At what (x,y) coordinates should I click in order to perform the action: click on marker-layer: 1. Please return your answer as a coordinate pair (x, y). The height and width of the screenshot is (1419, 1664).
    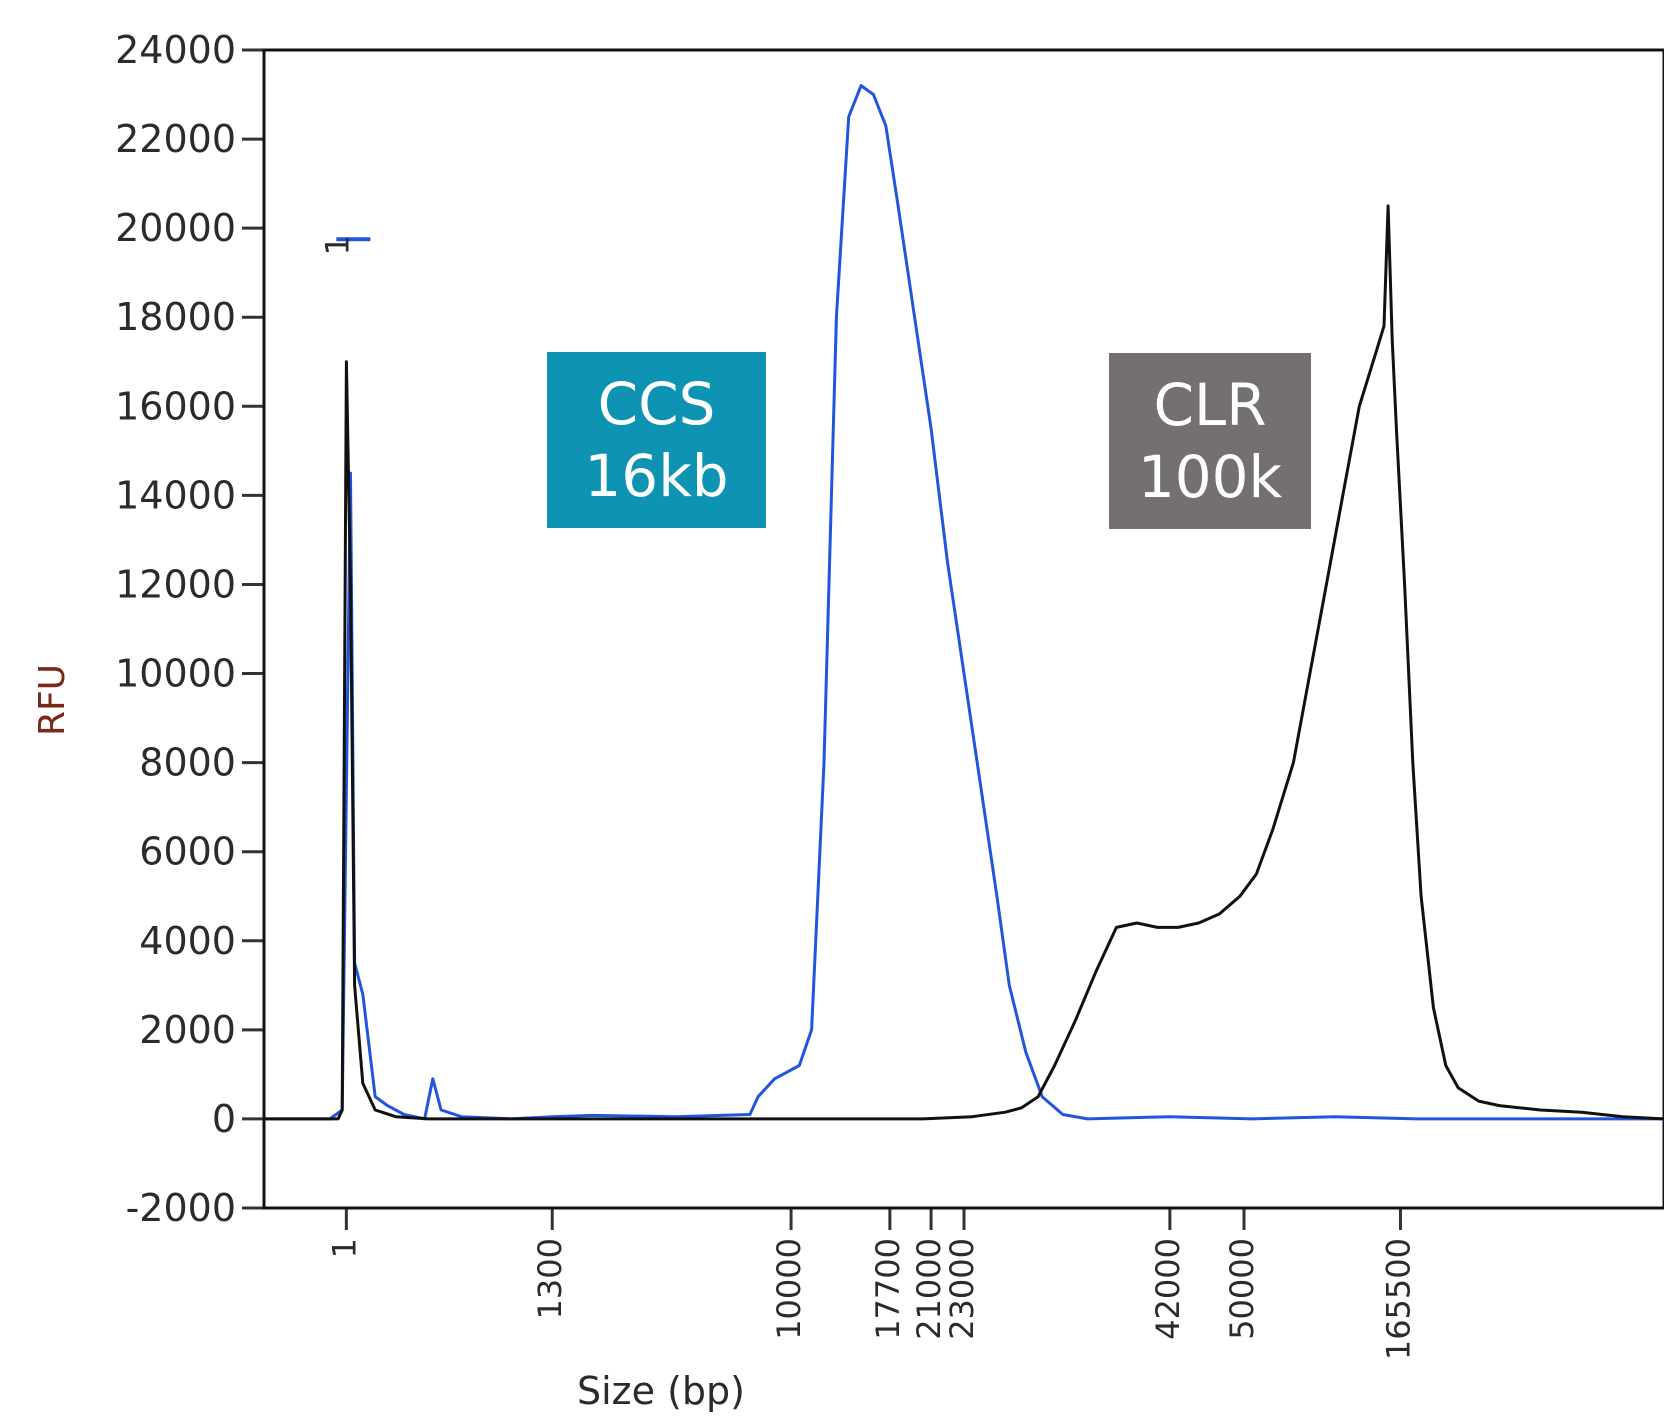
    Looking at the image, I should click on (344, 245).